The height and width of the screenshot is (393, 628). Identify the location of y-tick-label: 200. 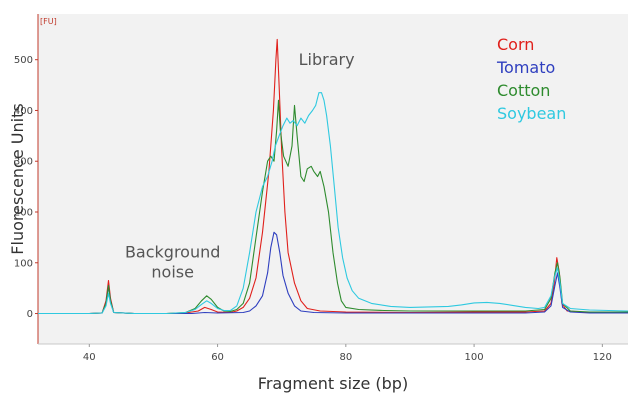
(23, 213).